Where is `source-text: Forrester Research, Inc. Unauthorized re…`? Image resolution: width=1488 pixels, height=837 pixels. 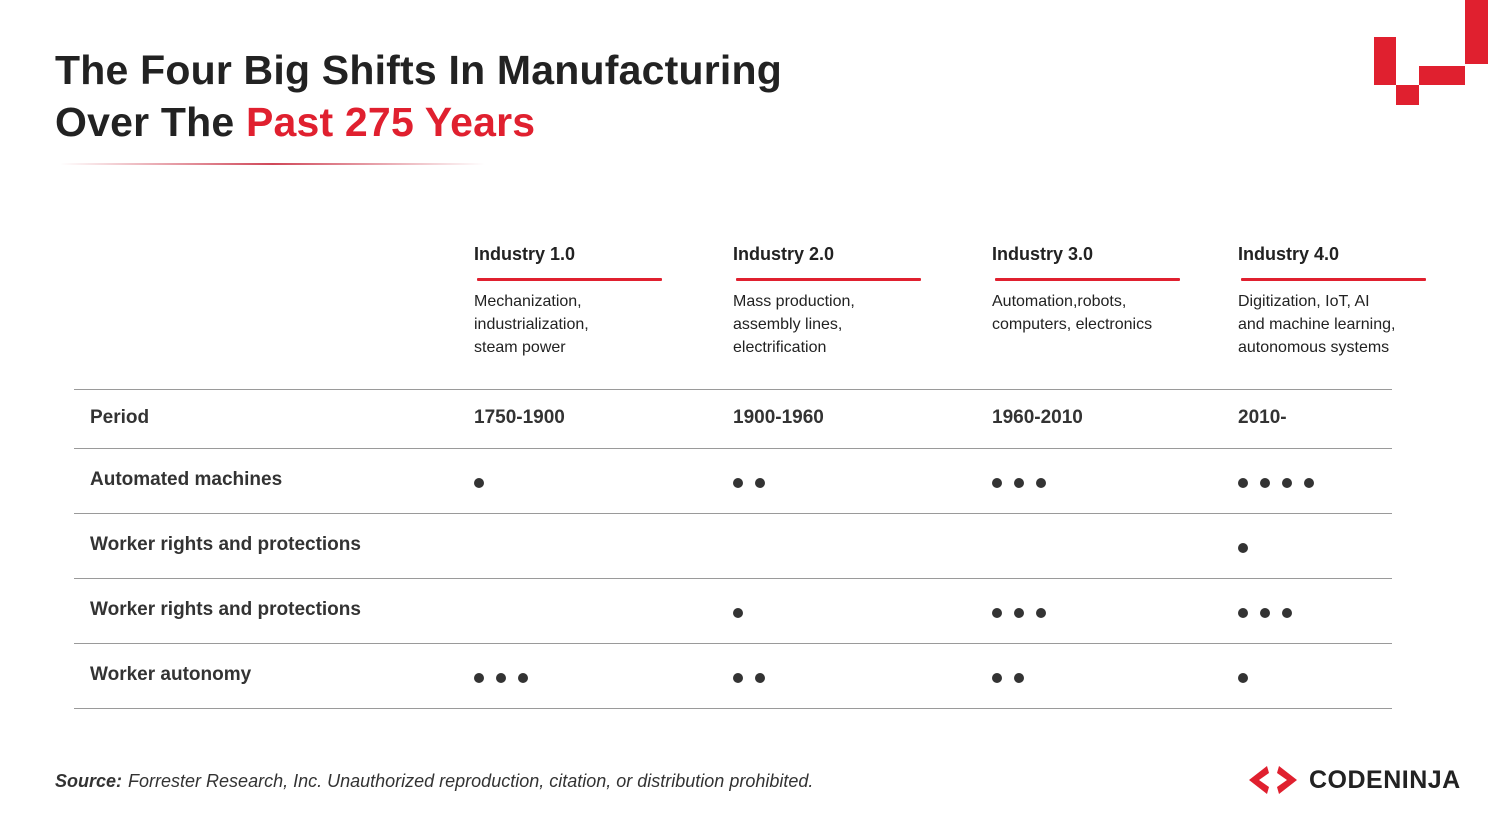 source-text: Forrester Research, Inc. Unauthorized re… is located at coordinates (471, 781).